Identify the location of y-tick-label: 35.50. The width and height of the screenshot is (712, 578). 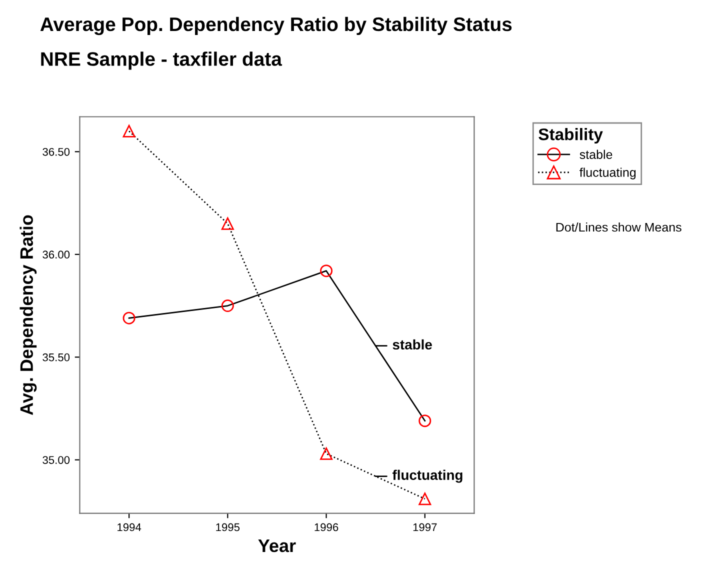
(56, 357).